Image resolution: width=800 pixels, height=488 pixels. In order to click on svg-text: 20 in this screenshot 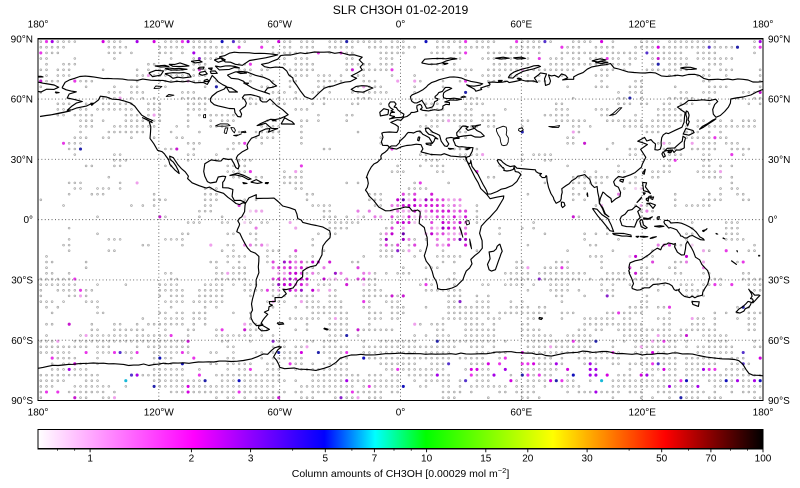, I will do `click(528, 459)`.